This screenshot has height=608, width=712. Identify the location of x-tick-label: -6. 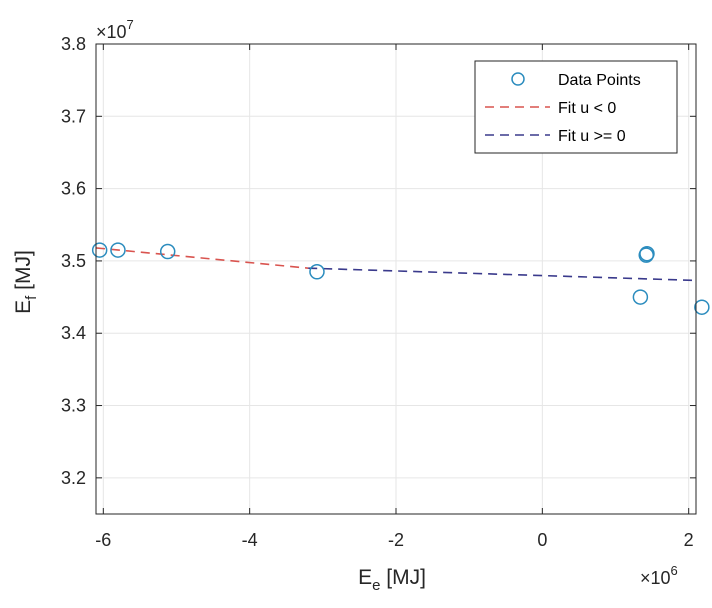
(103, 540).